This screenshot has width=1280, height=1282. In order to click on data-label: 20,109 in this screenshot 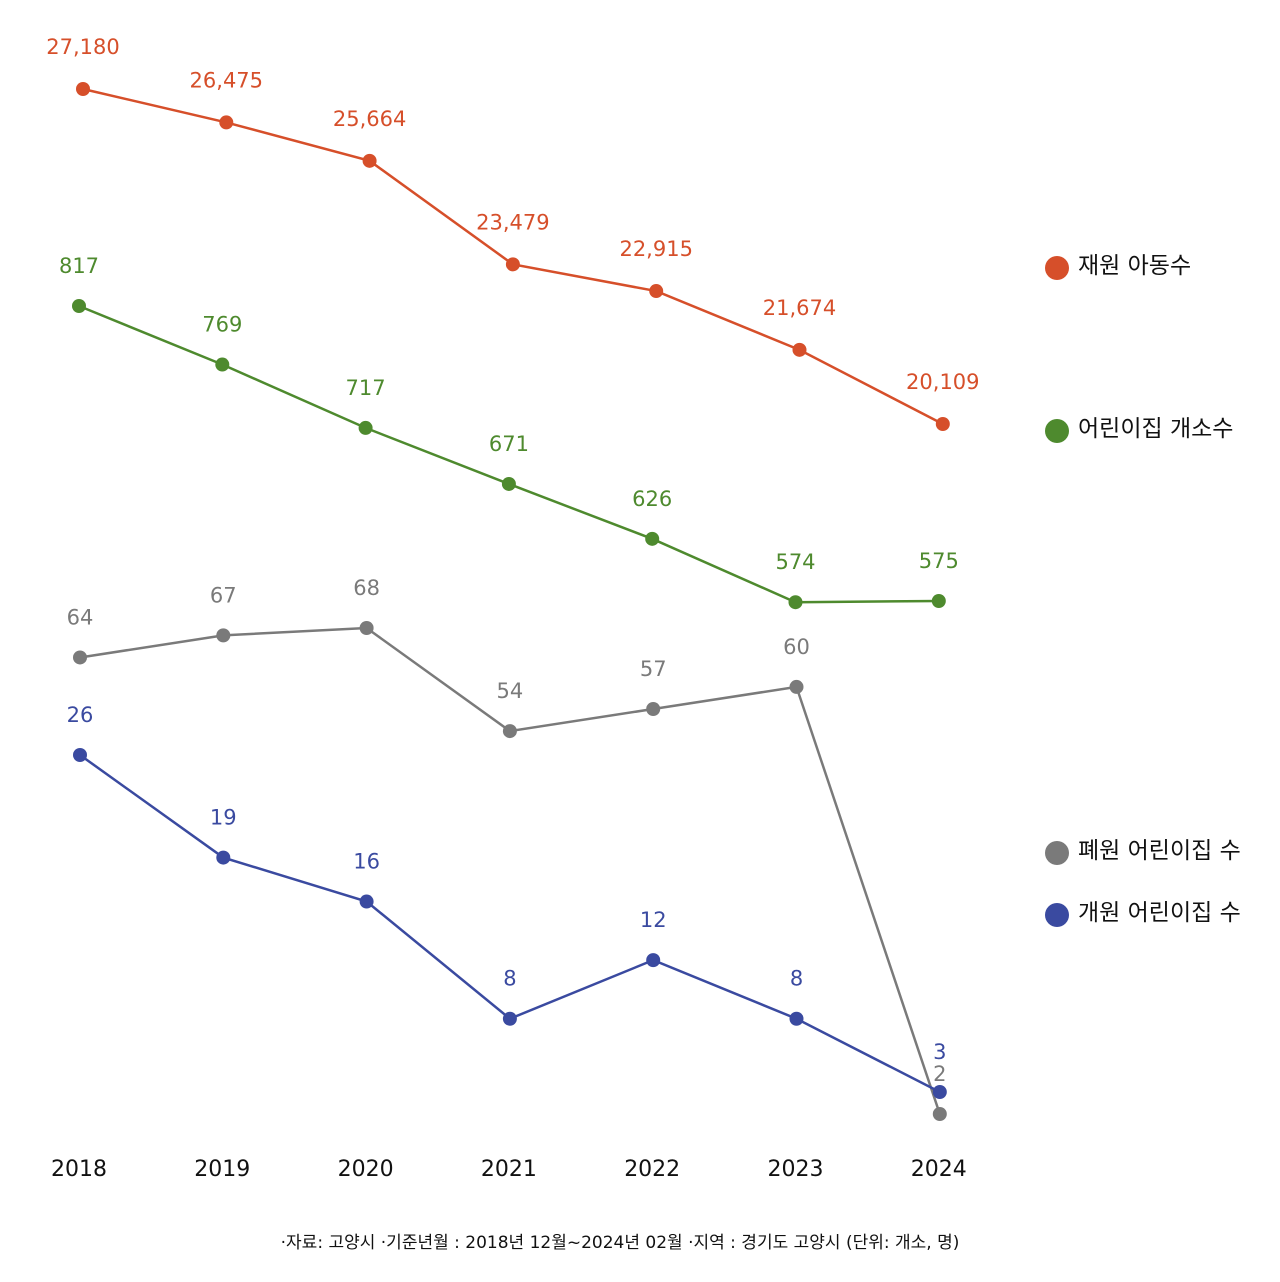, I will do `click(942, 382)`.